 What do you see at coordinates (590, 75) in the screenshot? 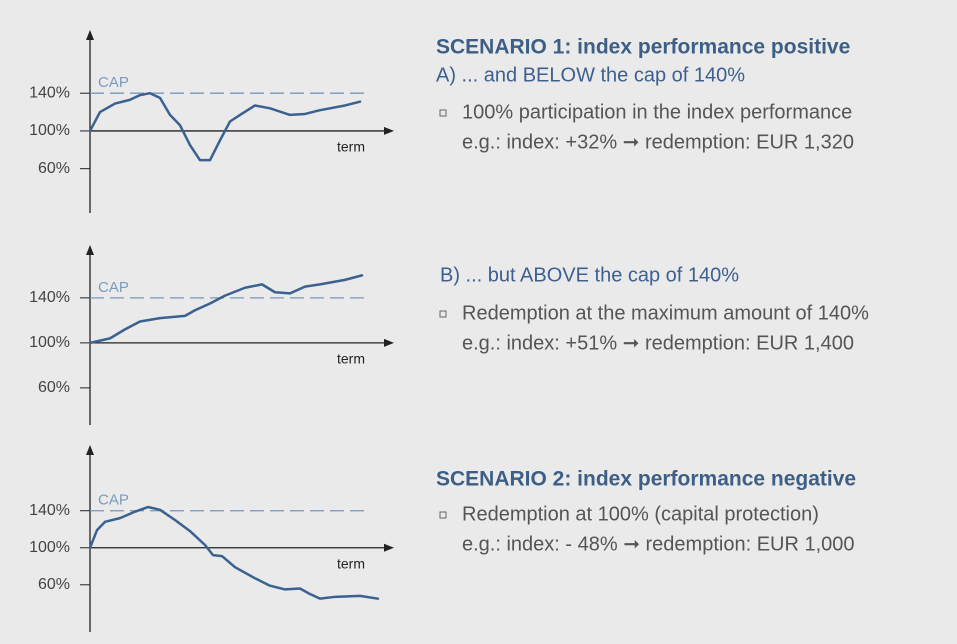
I see `panel-subheading: A) ... and BELOW the cap of 140%` at bounding box center [590, 75].